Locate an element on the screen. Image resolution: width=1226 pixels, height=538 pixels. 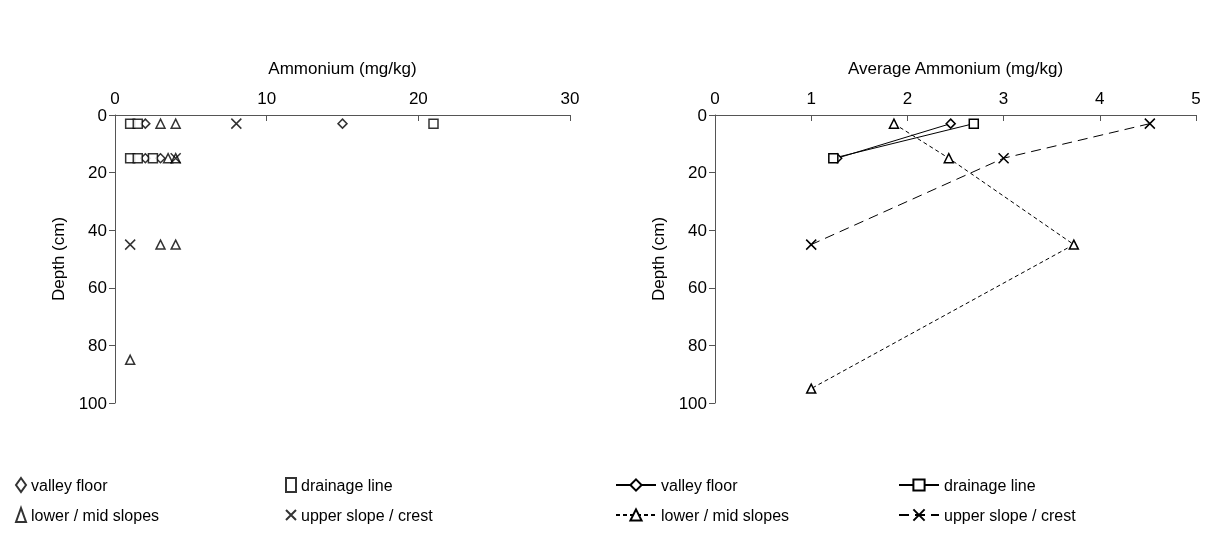
x-tick-label: 5 is located at coordinates (1196, 98).